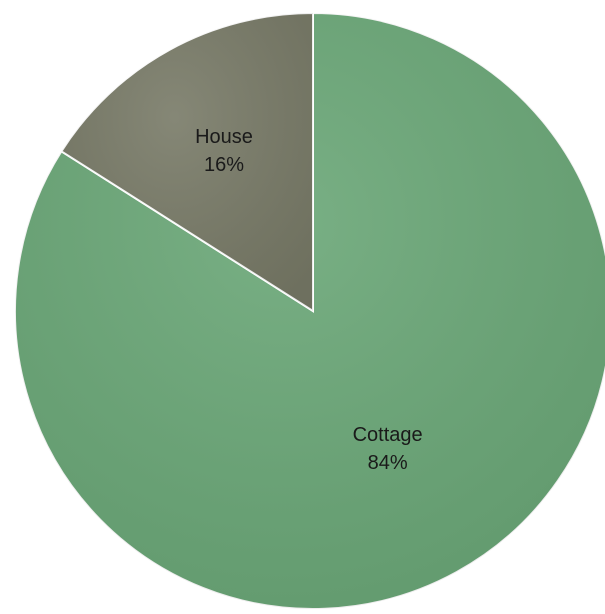 This screenshot has width=605, height=614. What do you see at coordinates (224, 137) in the screenshot?
I see `pie-label-house: House` at bounding box center [224, 137].